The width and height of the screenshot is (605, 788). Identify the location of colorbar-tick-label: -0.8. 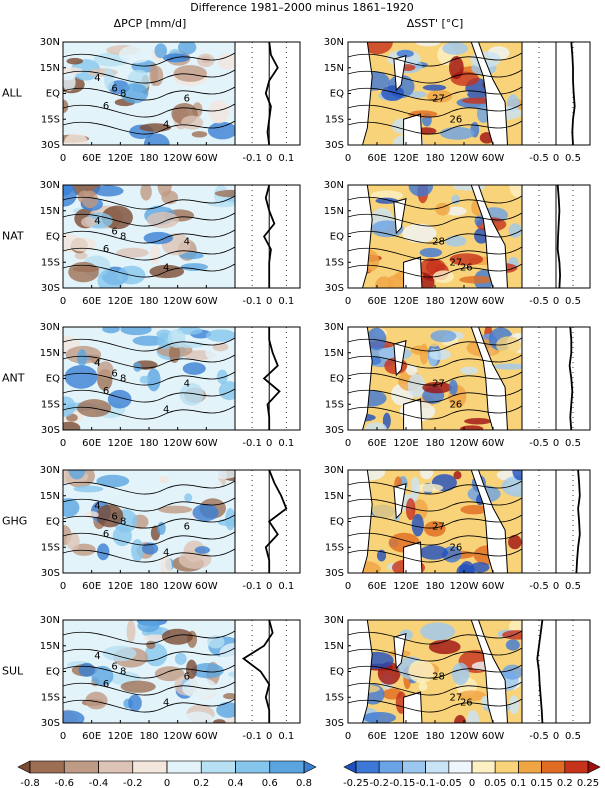
(30, 783).